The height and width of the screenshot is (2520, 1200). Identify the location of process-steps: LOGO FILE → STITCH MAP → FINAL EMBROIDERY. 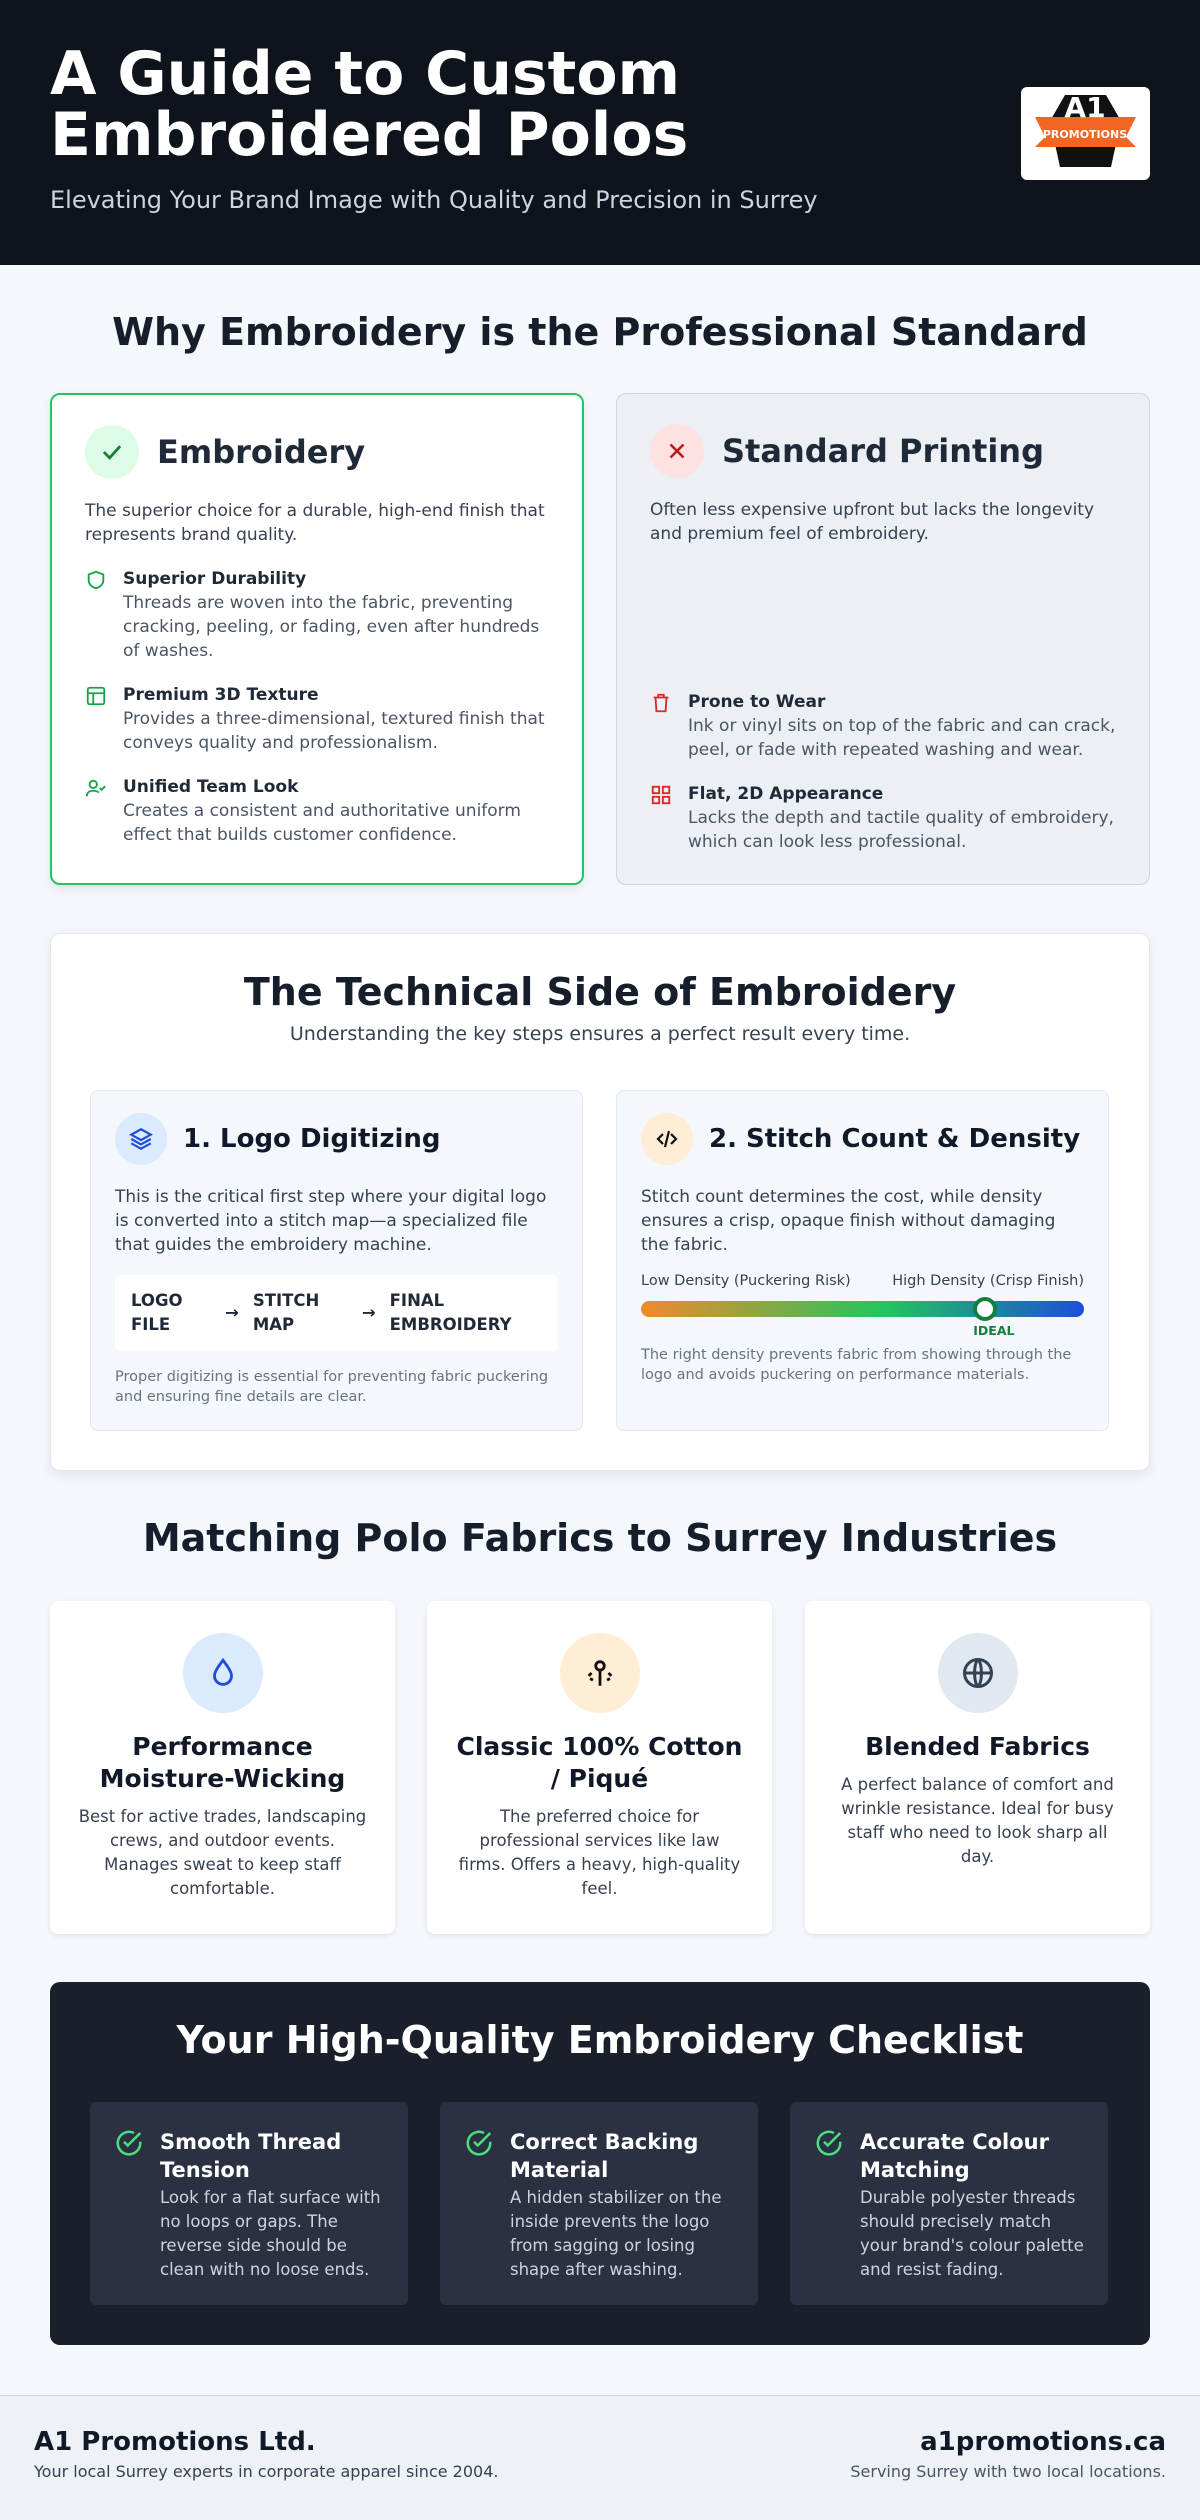
(336, 1313).